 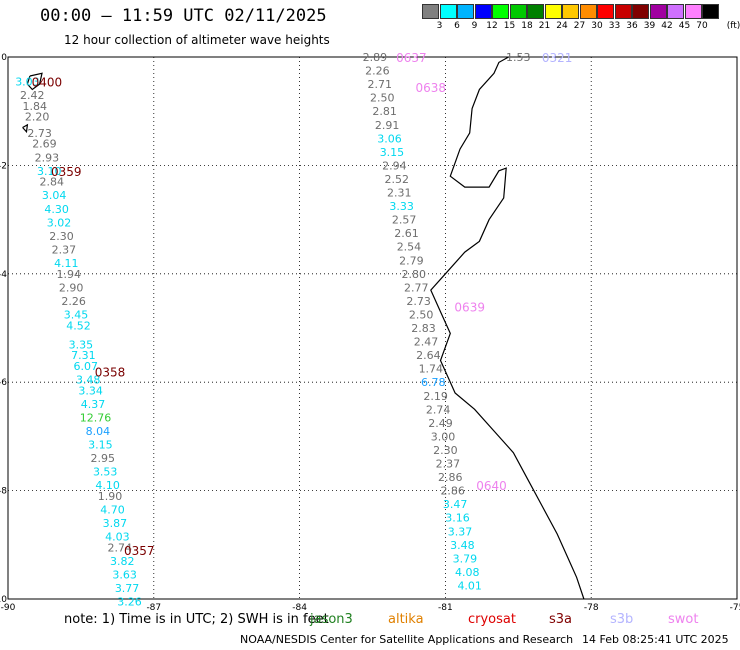 What do you see at coordinates (474, 26) in the screenshot?
I see `scale-label: 9` at bounding box center [474, 26].